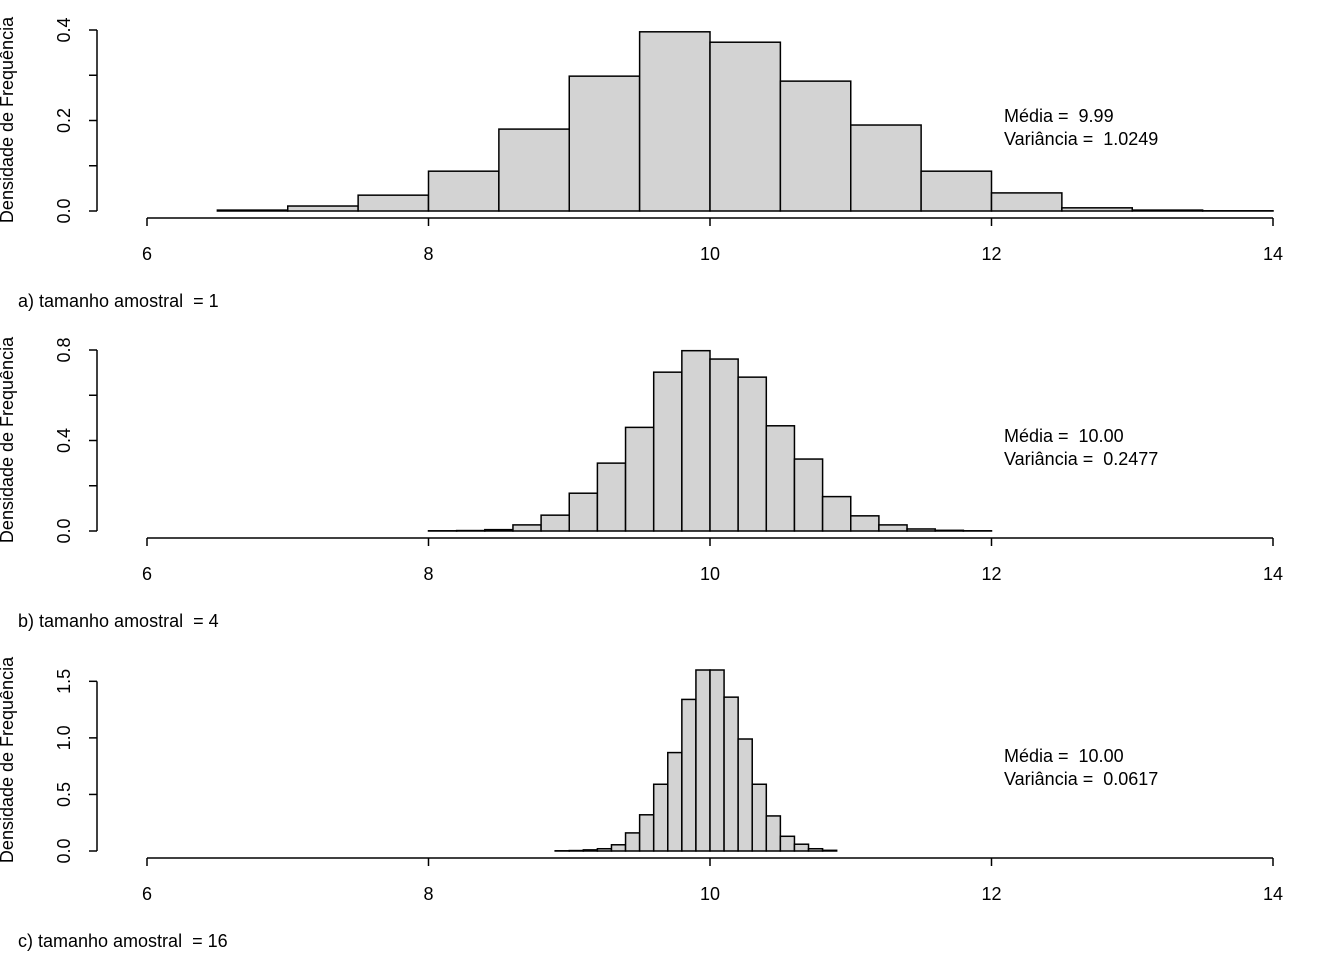 This screenshot has height=960, width=1344. I want to click on y-tick-label: 1.0, so click(64, 737).